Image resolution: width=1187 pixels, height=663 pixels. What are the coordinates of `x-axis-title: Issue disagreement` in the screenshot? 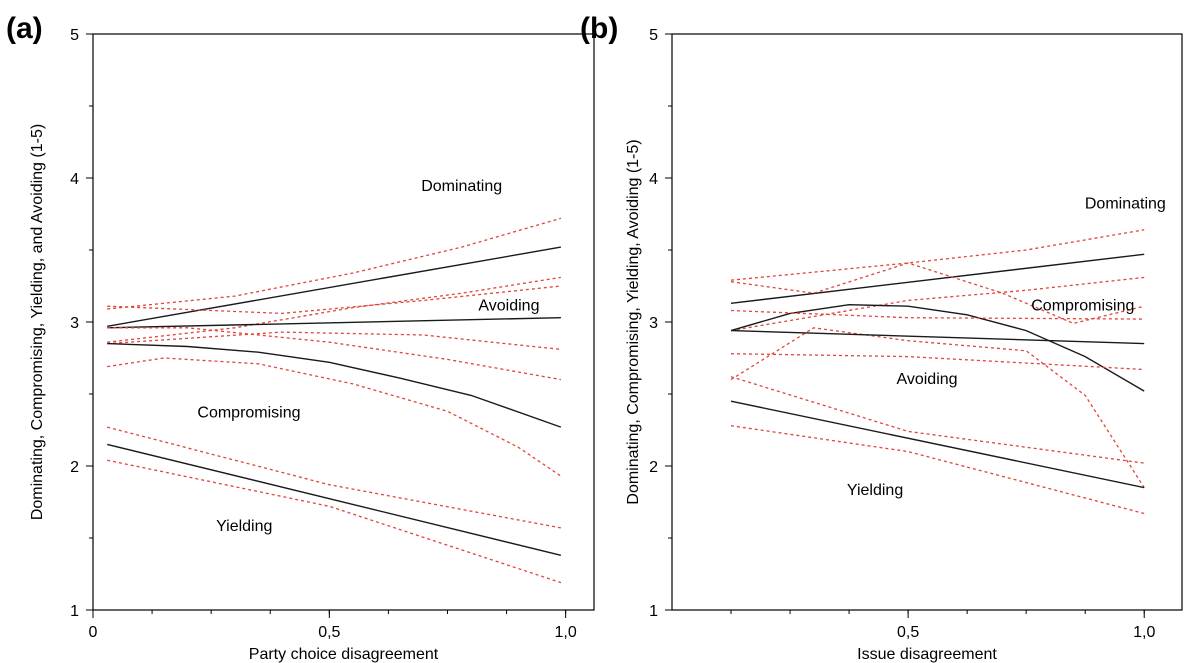 It's located at (927, 654).